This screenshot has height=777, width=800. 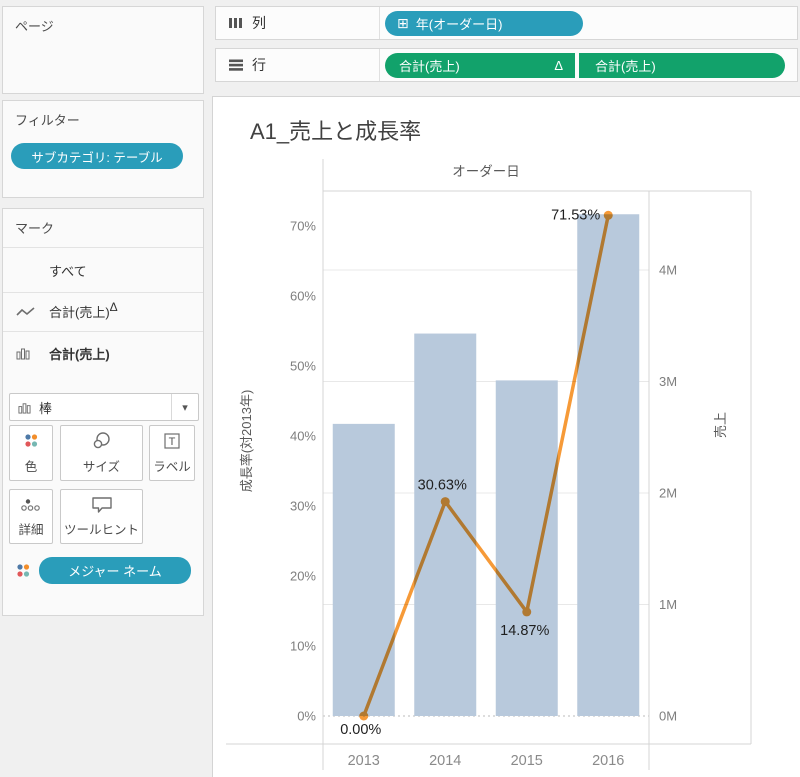 I want to click on right-tick: 1M, so click(x=668, y=604).